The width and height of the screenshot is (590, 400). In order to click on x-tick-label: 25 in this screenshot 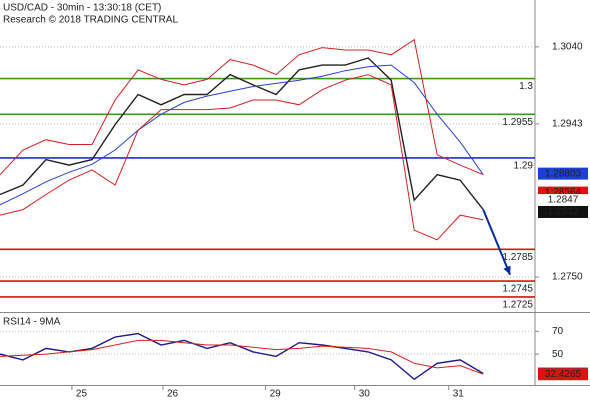, I will do `click(82, 394)`.